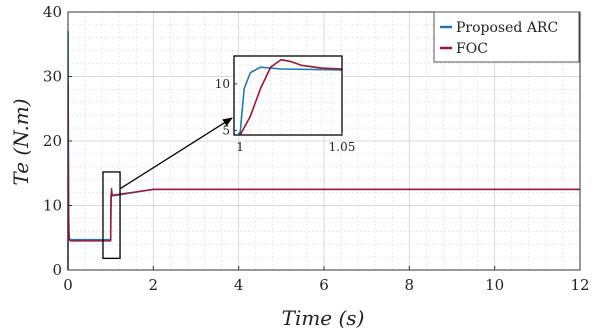 The image size is (597, 333). I want to click on zoom-box, so click(111, 215).